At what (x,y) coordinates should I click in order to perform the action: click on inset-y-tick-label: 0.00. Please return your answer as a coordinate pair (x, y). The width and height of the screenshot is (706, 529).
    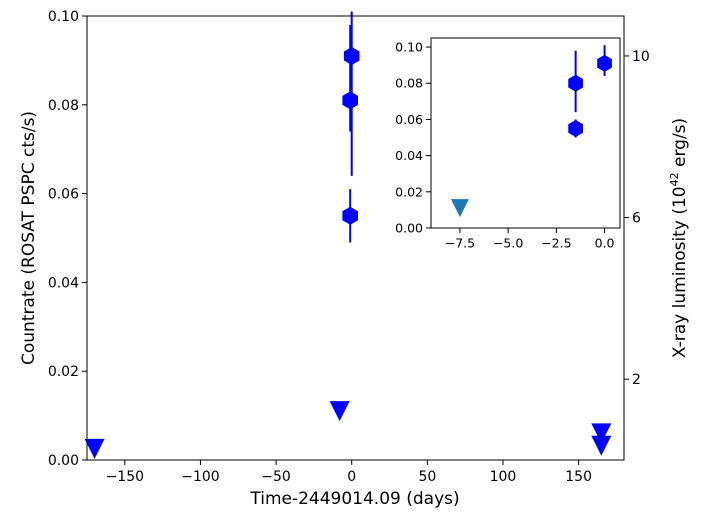
    Looking at the image, I should click on (409, 228).